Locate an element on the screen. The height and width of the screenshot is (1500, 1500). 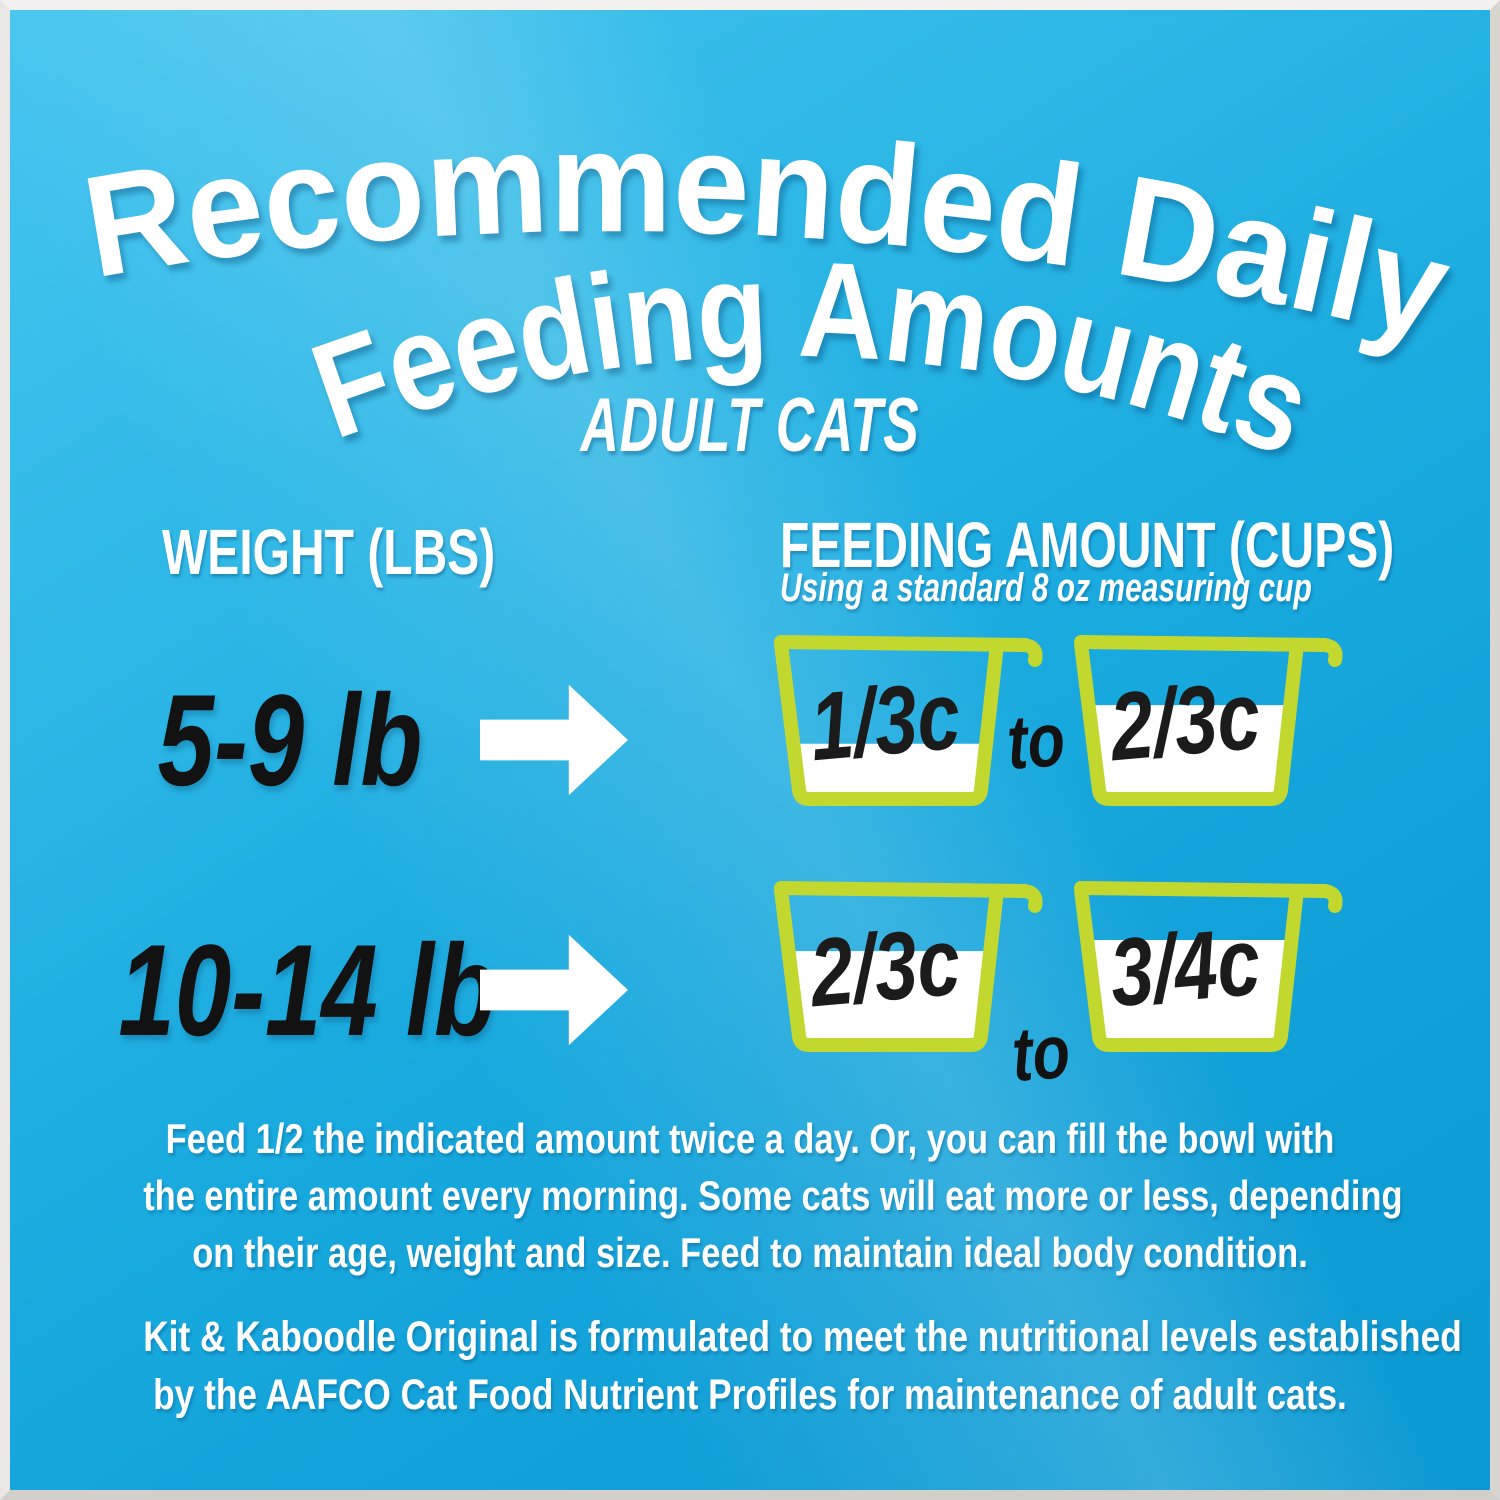
cup-amount-label: 1/3c is located at coordinates (885, 721).